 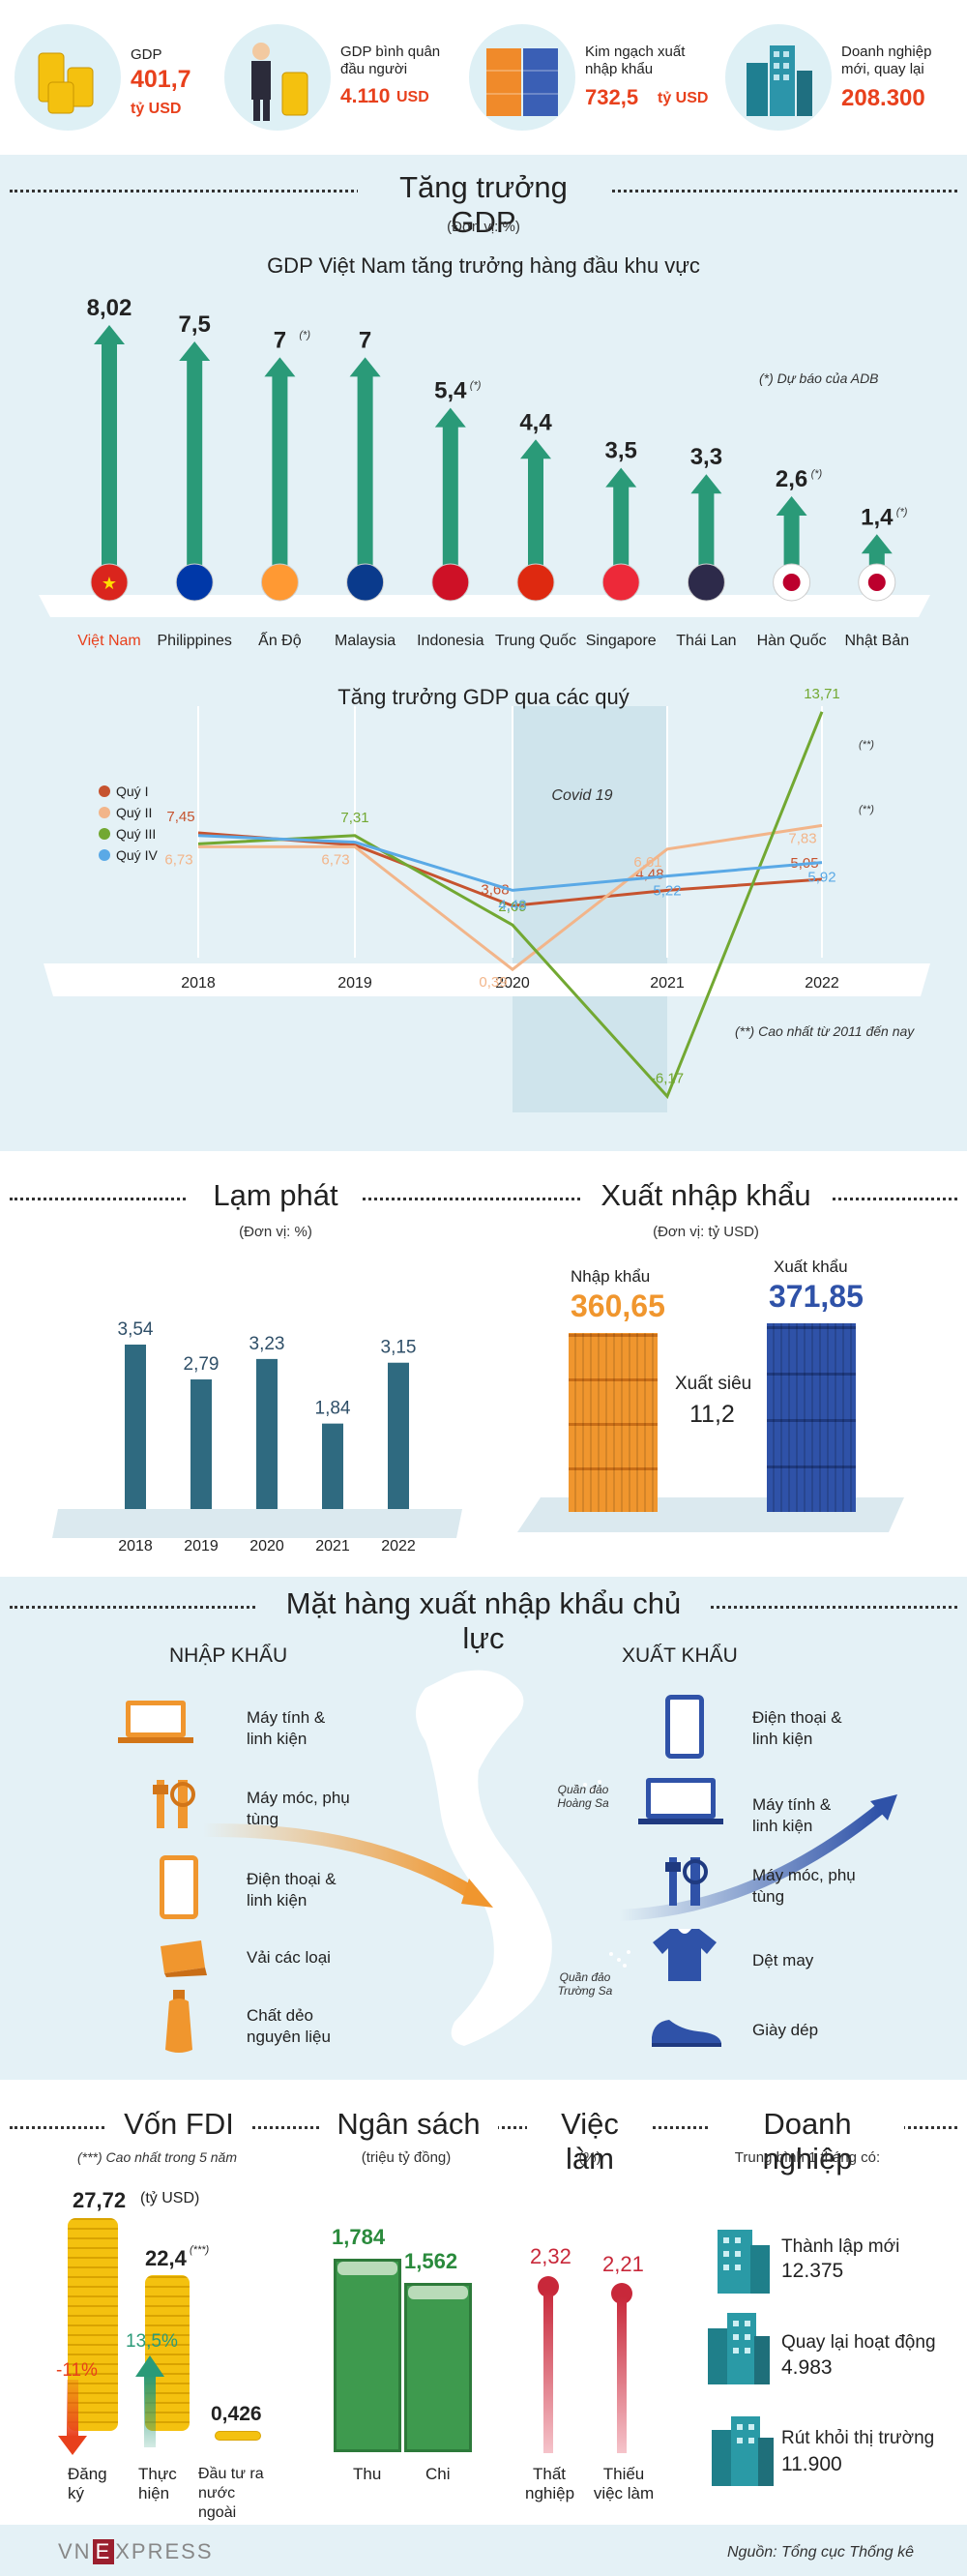 What do you see at coordinates (390, 60) in the screenshot?
I see `kpi-label: GDP bình quân đầu người` at bounding box center [390, 60].